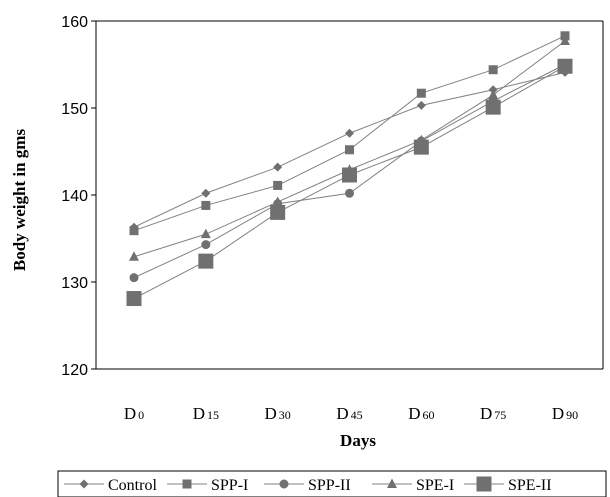  What do you see at coordinates (530, 485) in the screenshot?
I see `legend-label-spe-ii: SPE-II` at bounding box center [530, 485].